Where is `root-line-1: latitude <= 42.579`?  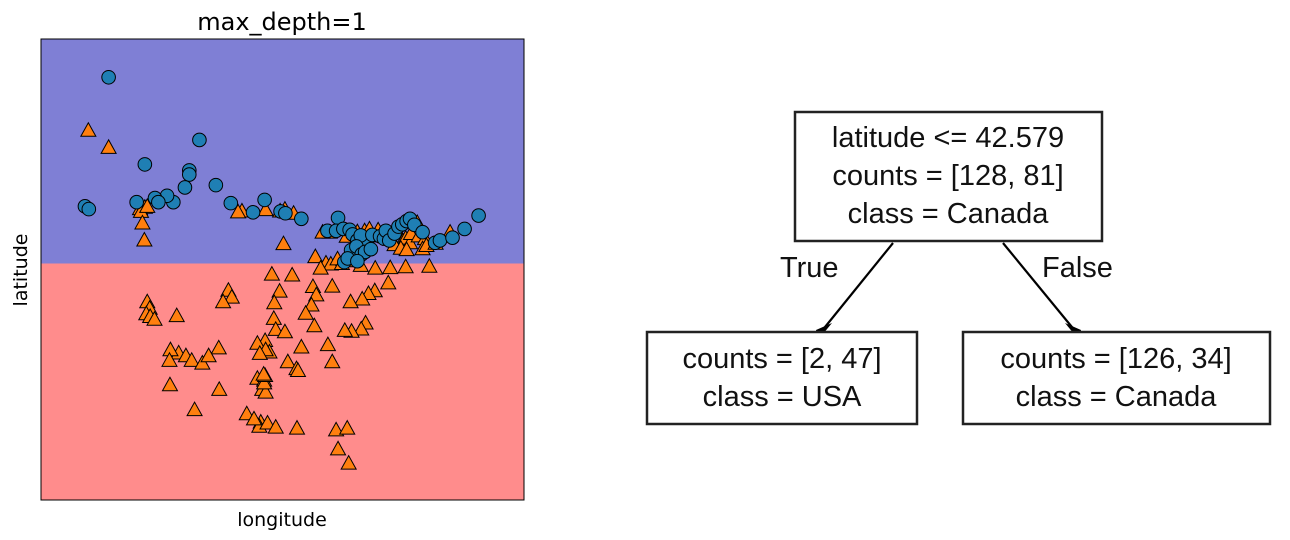
root-line-1: latitude <= 42.579 is located at coordinates (948, 138).